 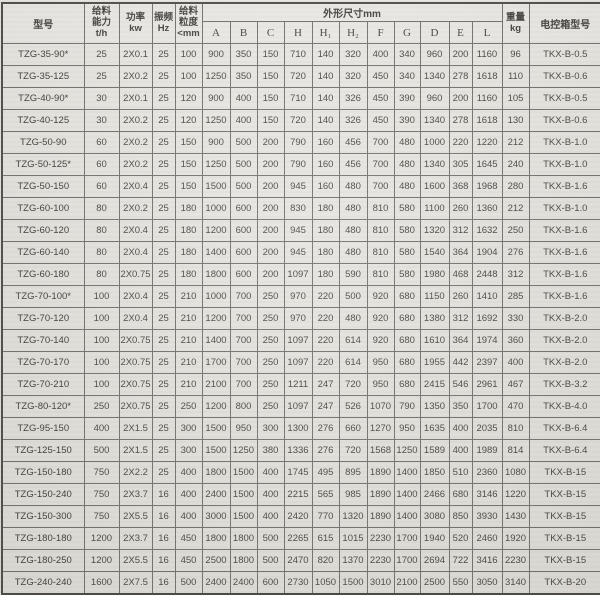 I want to click on value-cell: 1070, so click(x=380, y=406).